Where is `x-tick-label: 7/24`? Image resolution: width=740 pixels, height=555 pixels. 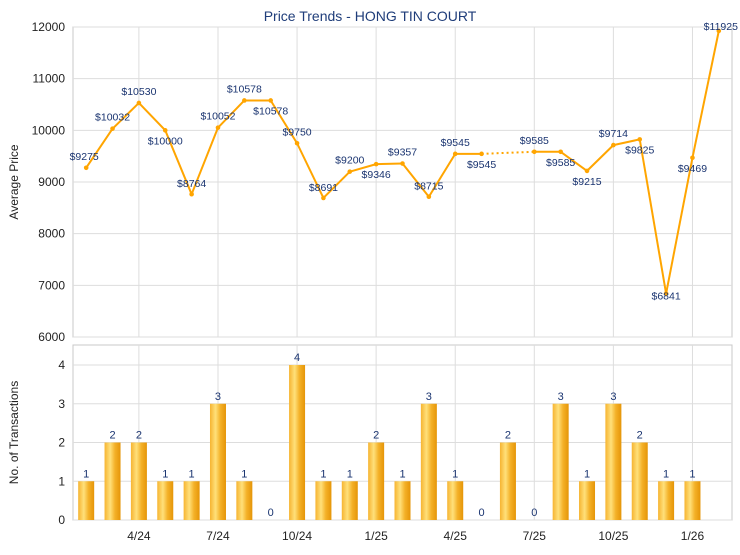 x-tick-label: 7/24 is located at coordinates (218, 536).